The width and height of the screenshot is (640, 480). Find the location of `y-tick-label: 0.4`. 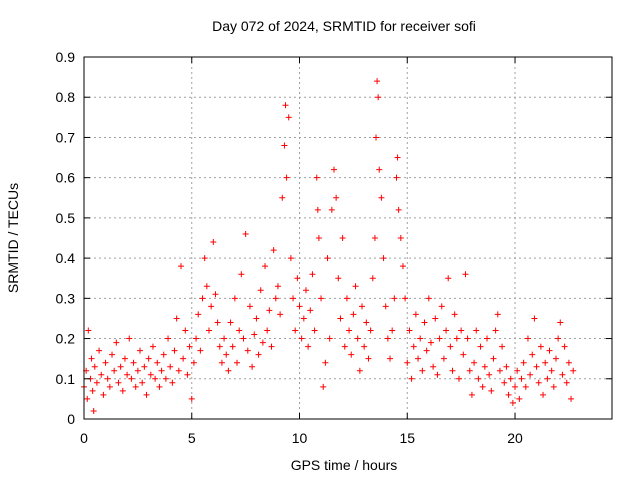

y-tick-label: 0.4 is located at coordinates (66, 258).